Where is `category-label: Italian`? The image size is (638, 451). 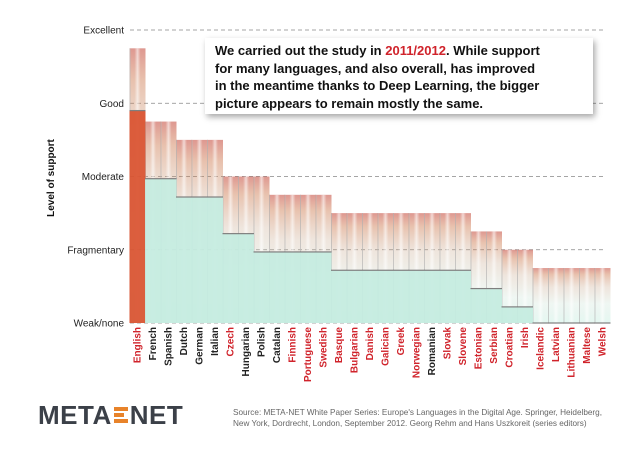
category-label: Italian is located at coordinates (215, 341).